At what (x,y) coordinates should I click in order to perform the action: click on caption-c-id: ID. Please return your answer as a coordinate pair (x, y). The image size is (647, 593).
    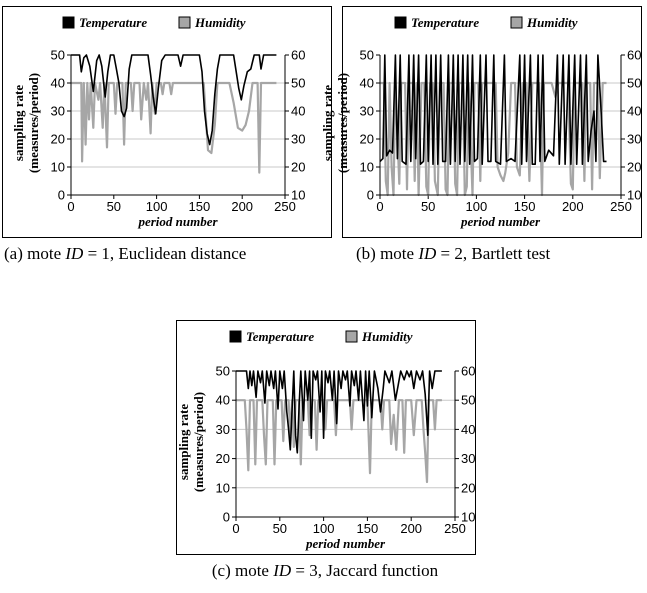
    Looking at the image, I should click on (282, 570).